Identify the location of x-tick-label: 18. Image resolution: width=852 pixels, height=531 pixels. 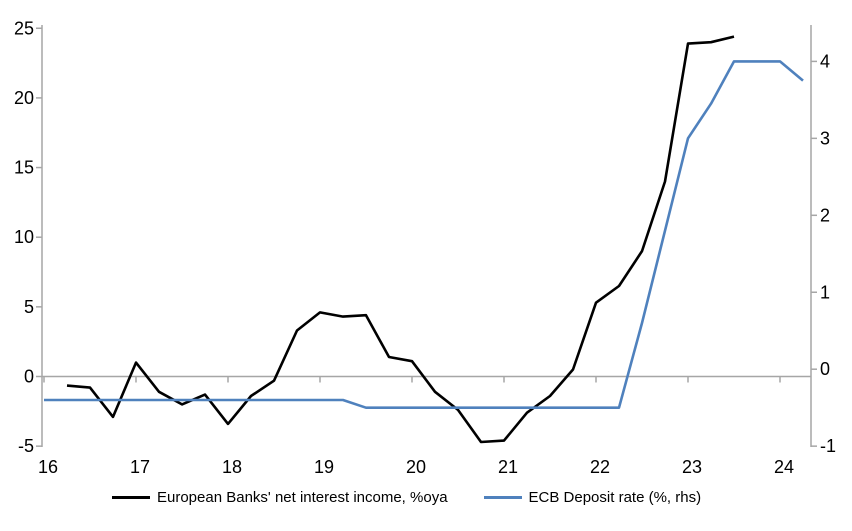
(232, 467).